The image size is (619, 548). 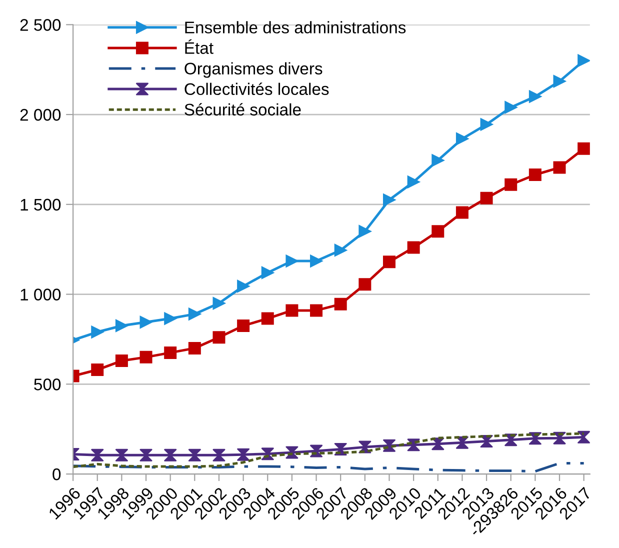 What do you see at coordinates (329, 467) in the screenshot?
I see `line-series` at bounding box center [329, 467].